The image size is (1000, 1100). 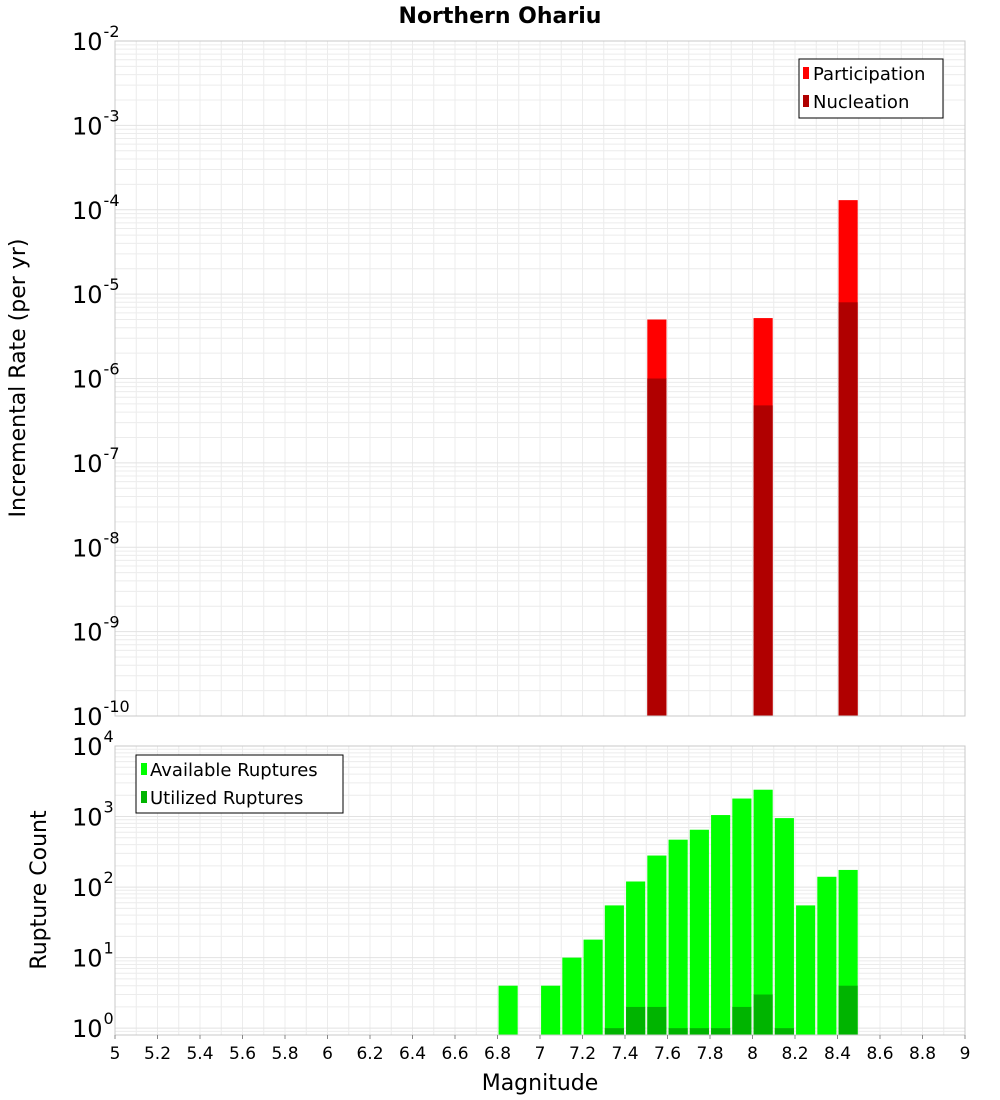 I want to click on top-legend-box, so click(x=871, y=88).